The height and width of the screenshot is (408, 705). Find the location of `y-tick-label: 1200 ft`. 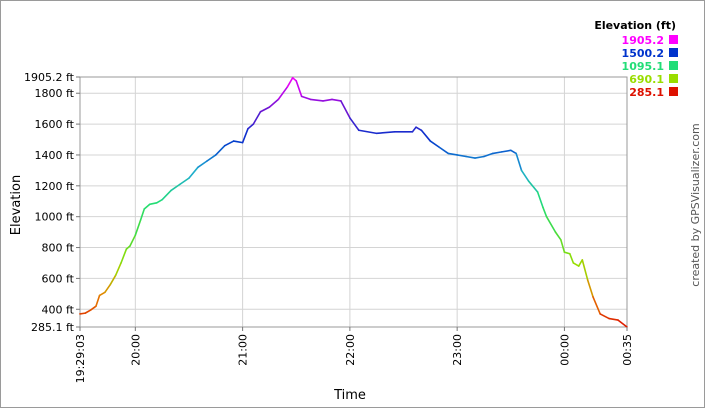

y-tick-label: 1200 ft is located at coordinates (55, 186).